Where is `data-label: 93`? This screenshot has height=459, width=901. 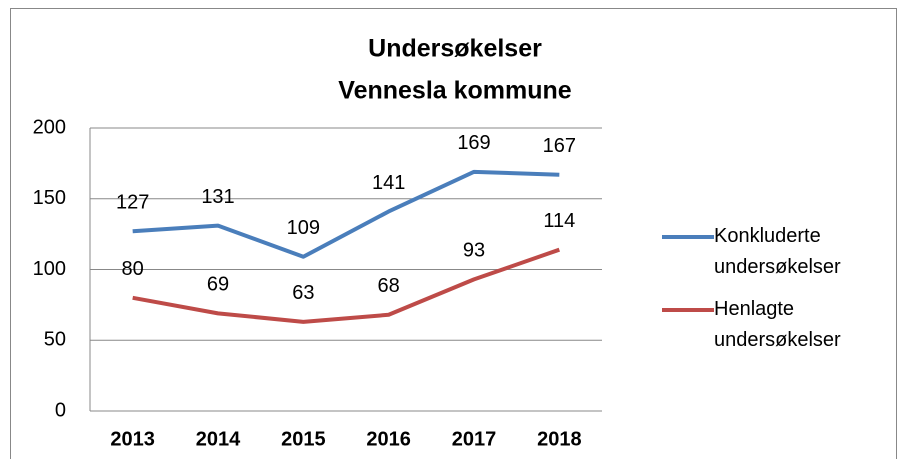 data-label: 93 is located at coordinates (474, 251).